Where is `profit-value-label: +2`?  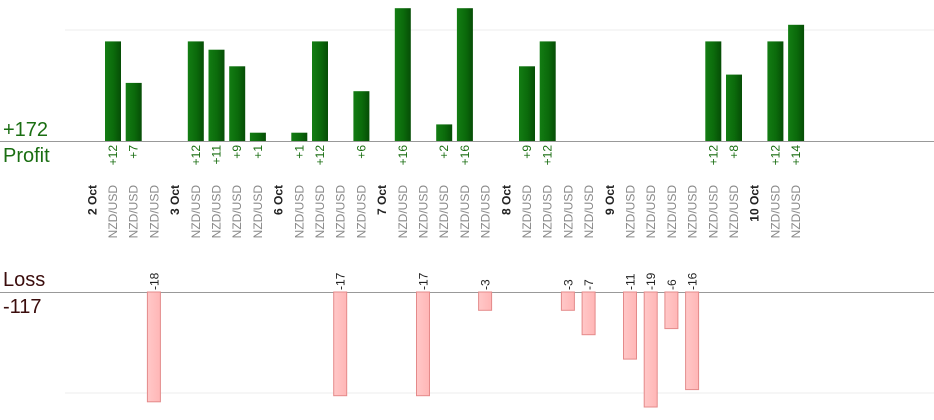
profit-value-label: +2 is located at coordinates (444, 152).